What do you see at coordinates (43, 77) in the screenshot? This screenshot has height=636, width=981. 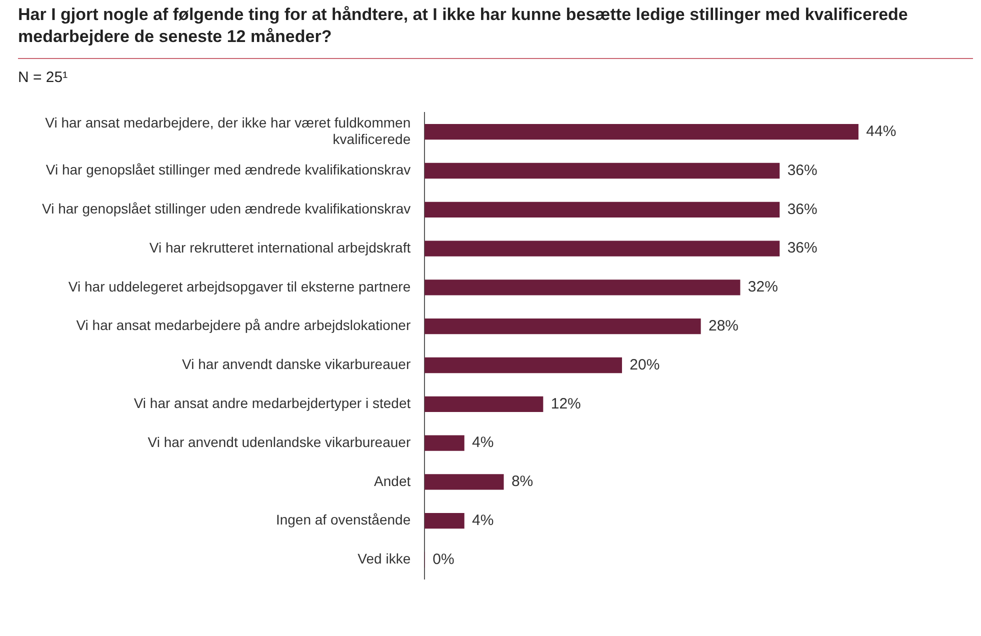 I see `text: N = 25¹` at bounding box center [43, 77].